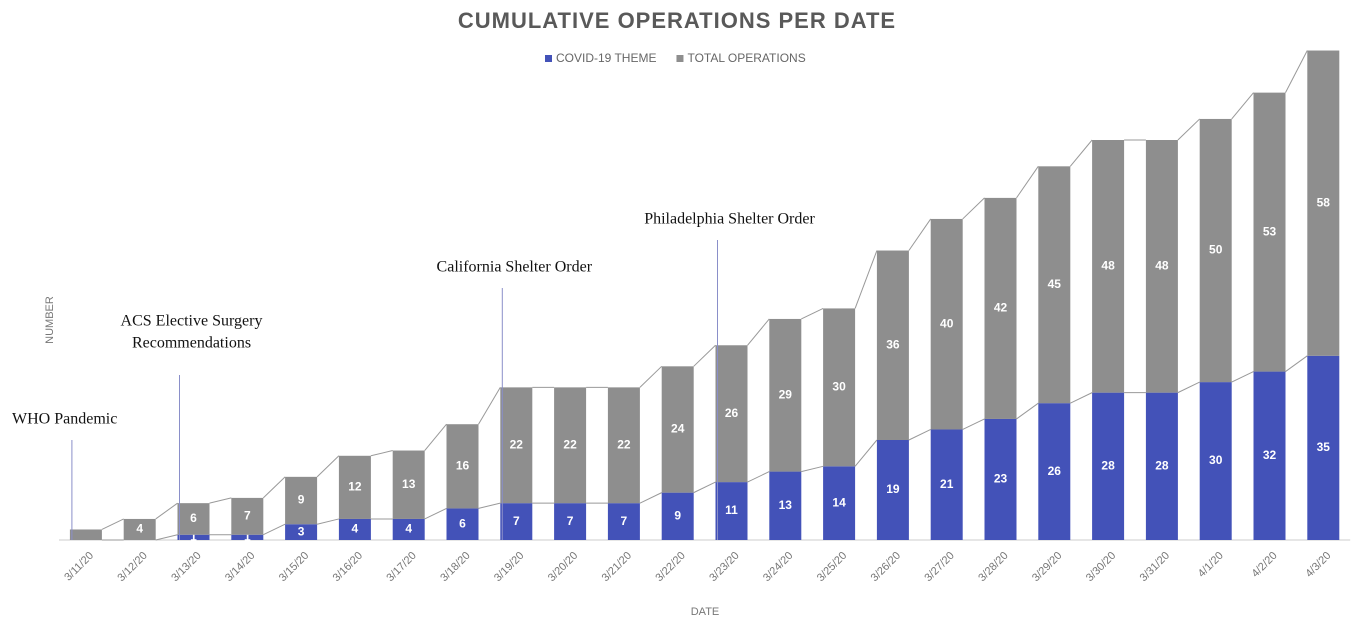 The height and width of the screenshot is (622, 1353). What do you see at coordinates (348, 567) in the screenshot?
I see `x-tick-label: 3/16/20` at bounding box center [348, 567].